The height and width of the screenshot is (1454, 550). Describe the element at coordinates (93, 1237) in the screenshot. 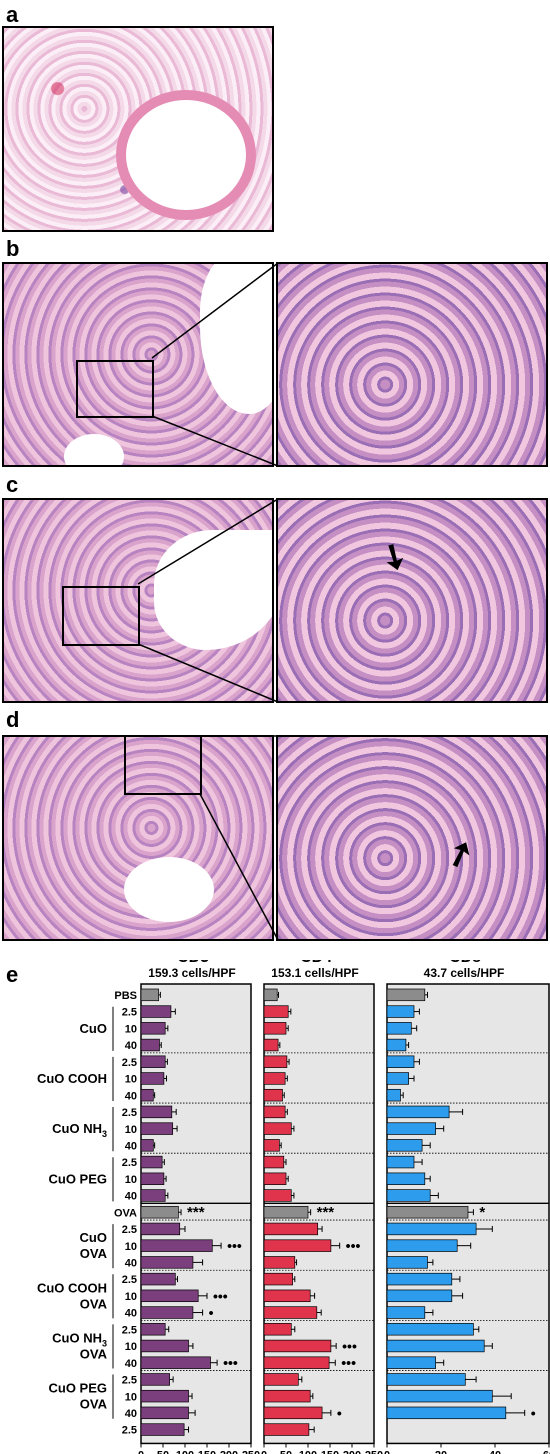

I see `group-label: CuO` at that location.